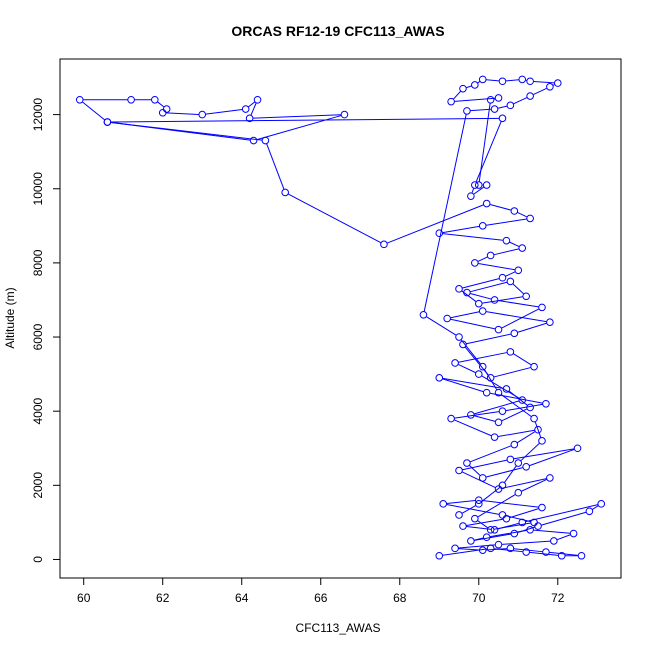 The width and height of the screenshot is (650, 650). Describe the element at coordinates (10, 317) in the screenshot. I see `y-axis-label: Altitude (m)` at that location.